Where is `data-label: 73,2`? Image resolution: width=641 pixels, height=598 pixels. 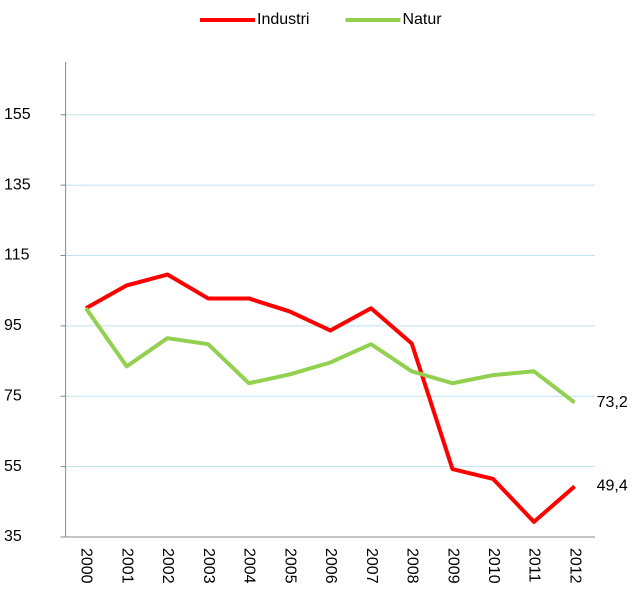 data-label: 73,2 is located at coordinates (612, 402).